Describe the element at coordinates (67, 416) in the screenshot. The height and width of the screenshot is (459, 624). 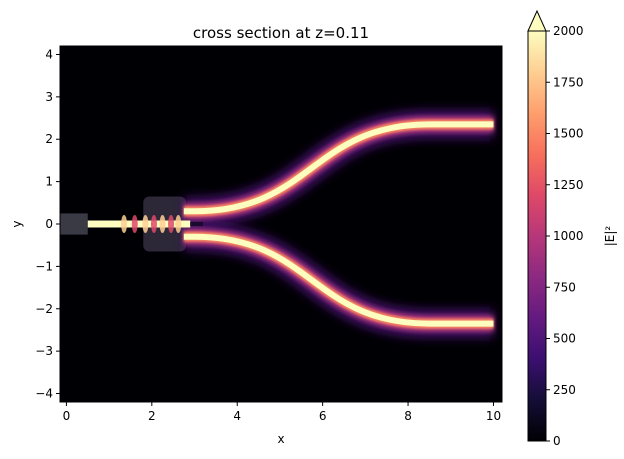
I see `x-tick-label: 0` at that location.